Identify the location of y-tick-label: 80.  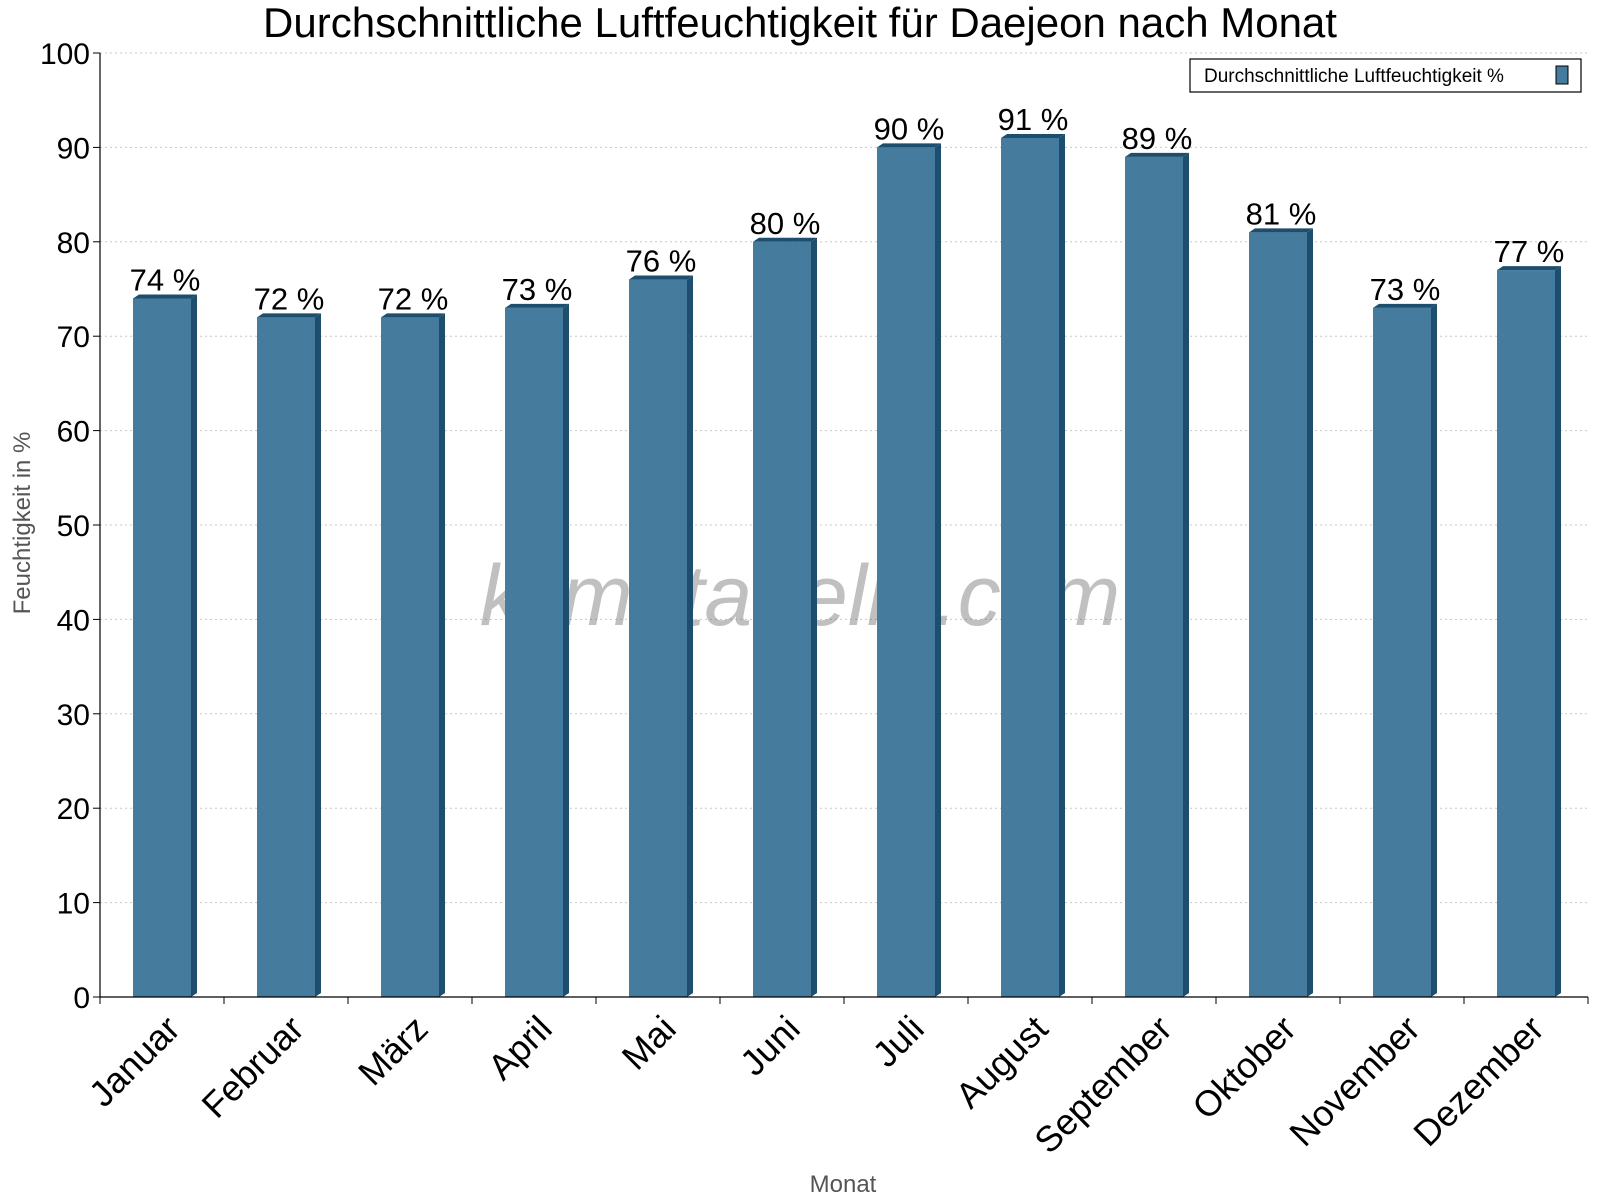
(73, 243).